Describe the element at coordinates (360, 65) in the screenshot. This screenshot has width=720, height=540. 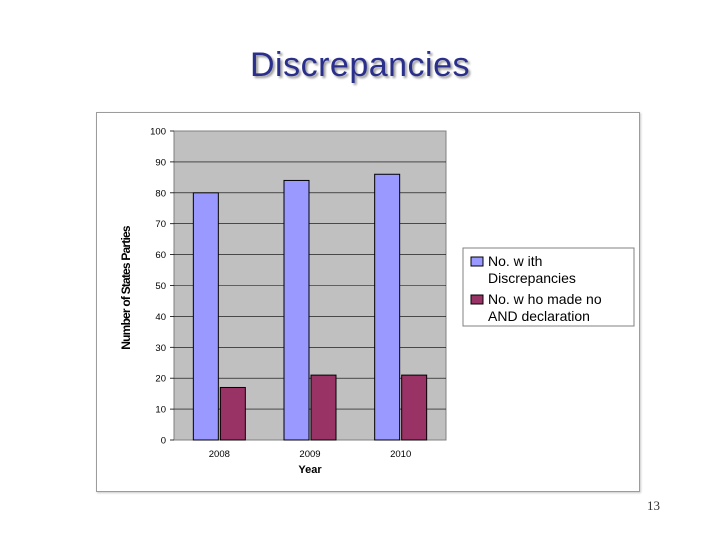
I see `slide-title: Discrepancies` at that location.